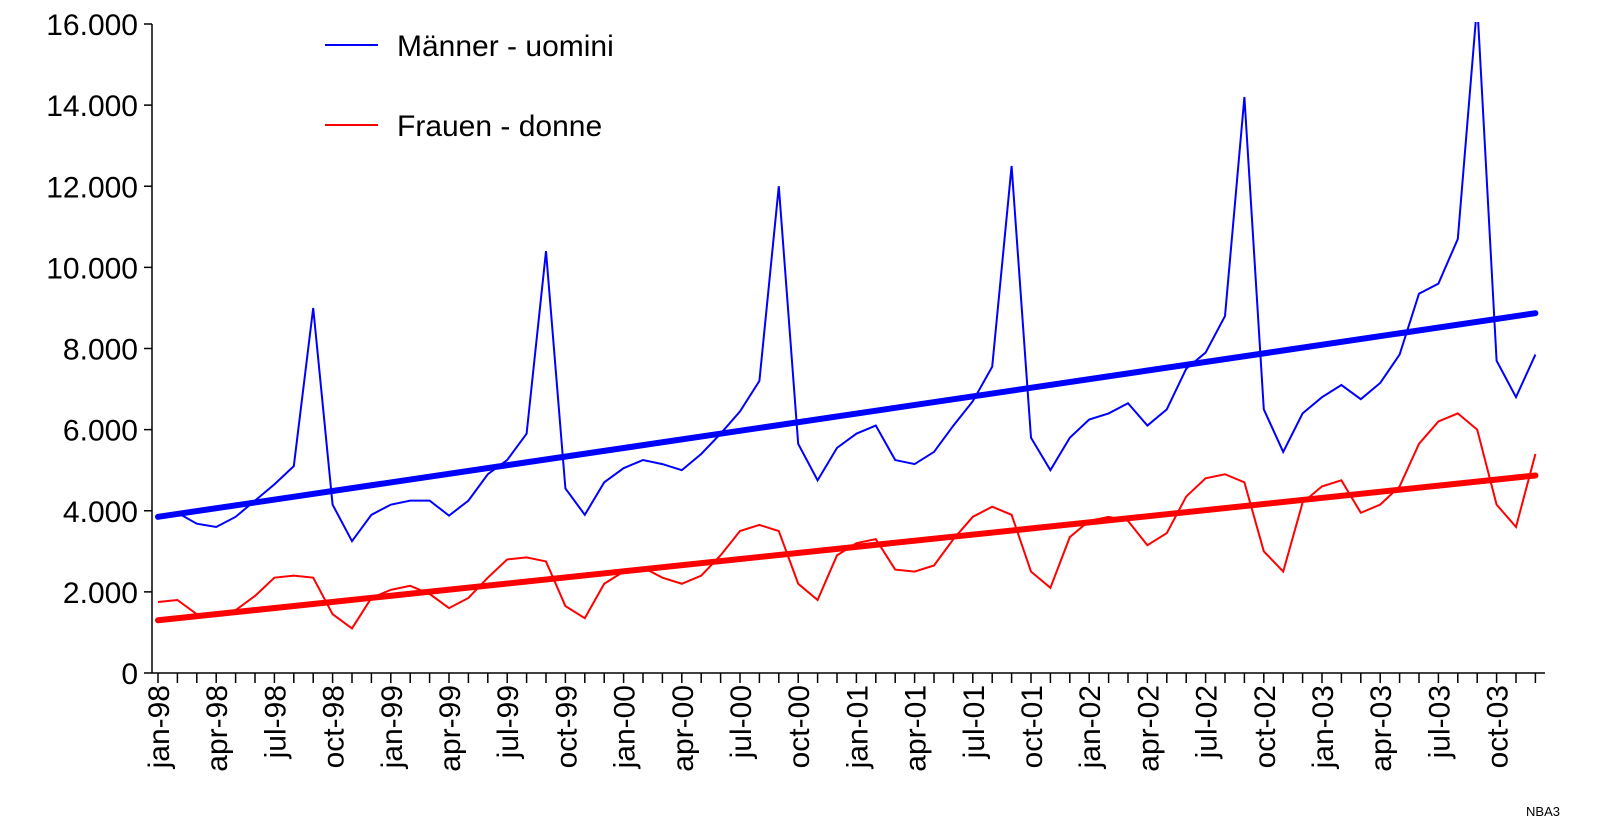  I want to click on x-tick-label: apr-98, so click(217, 728).